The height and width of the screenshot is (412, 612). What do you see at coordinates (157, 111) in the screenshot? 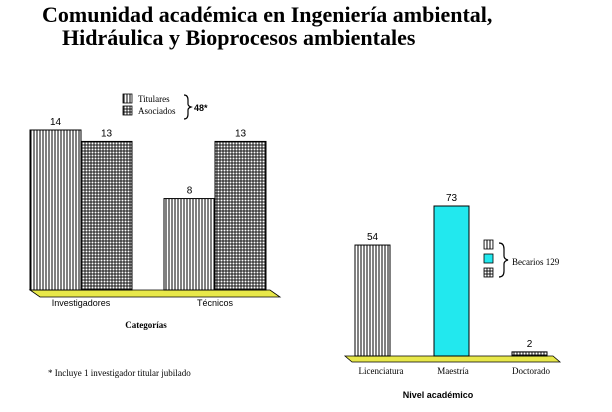
I see `legend-label-asociados: Asociados` at bounding box center [157, 111].